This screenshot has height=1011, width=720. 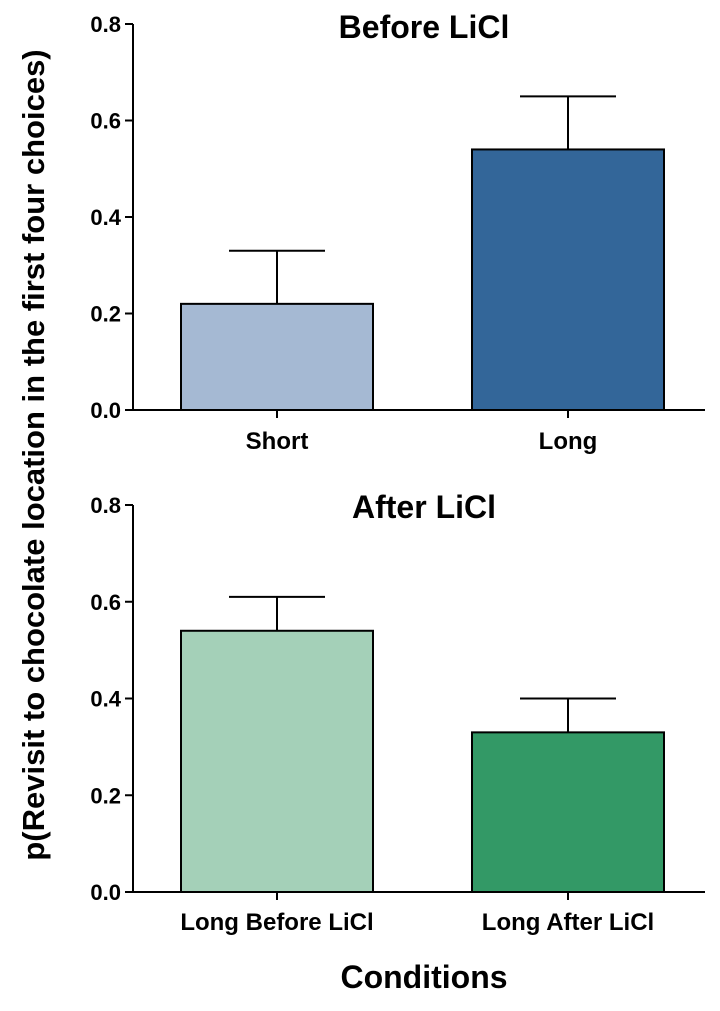 I want to click on x-tick-label: Short, so click(x=277, y=441).